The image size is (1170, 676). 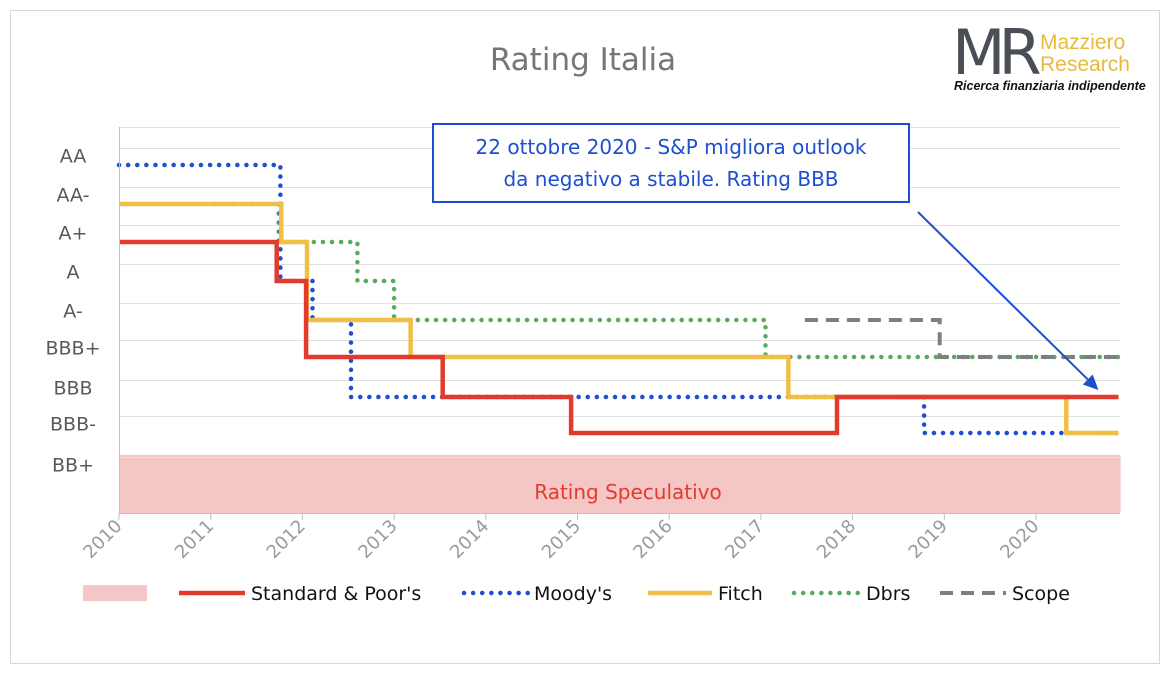 What do you see at coordinates (1083, 42) in the screenshot?
I see `logo-name-line1: Mazziero` at bounding box center [1083, 42].